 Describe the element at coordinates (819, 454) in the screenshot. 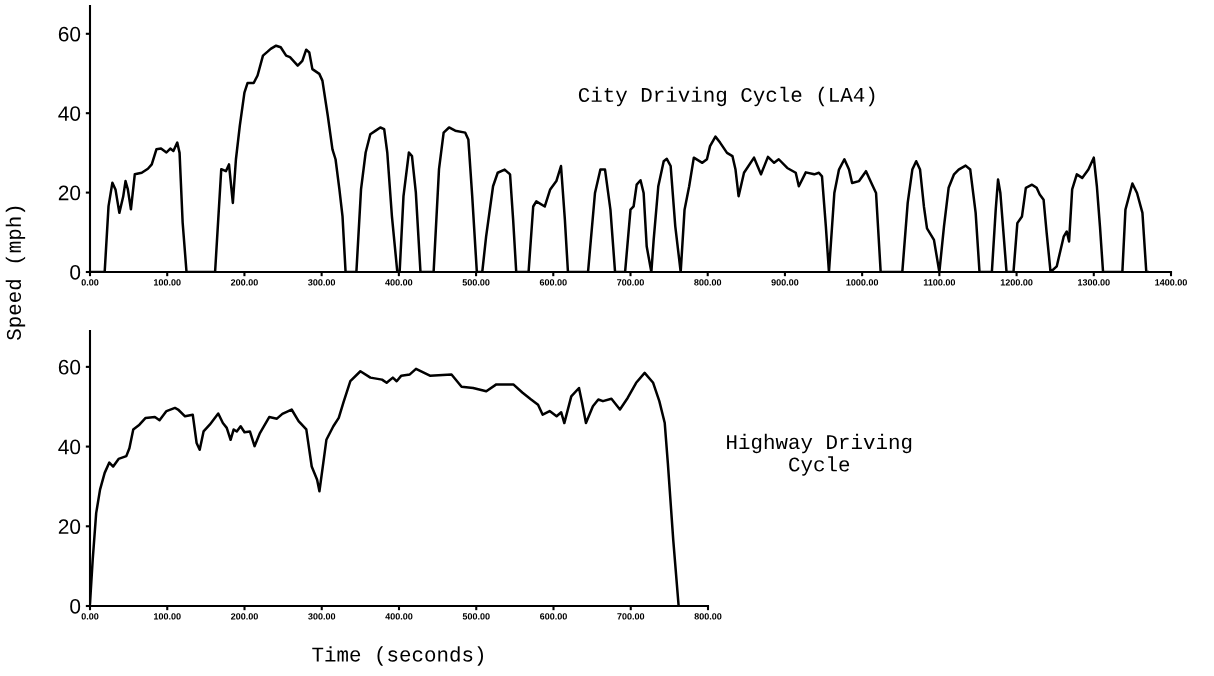

I see `text: Highway Driving Cycle` at that location.